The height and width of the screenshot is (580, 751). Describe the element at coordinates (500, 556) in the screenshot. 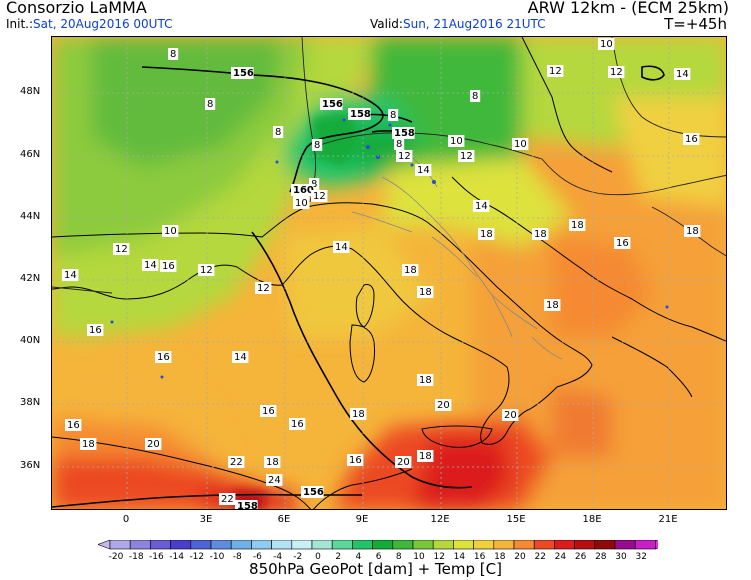

I see `colorbar-tick-label: 18` at that location.